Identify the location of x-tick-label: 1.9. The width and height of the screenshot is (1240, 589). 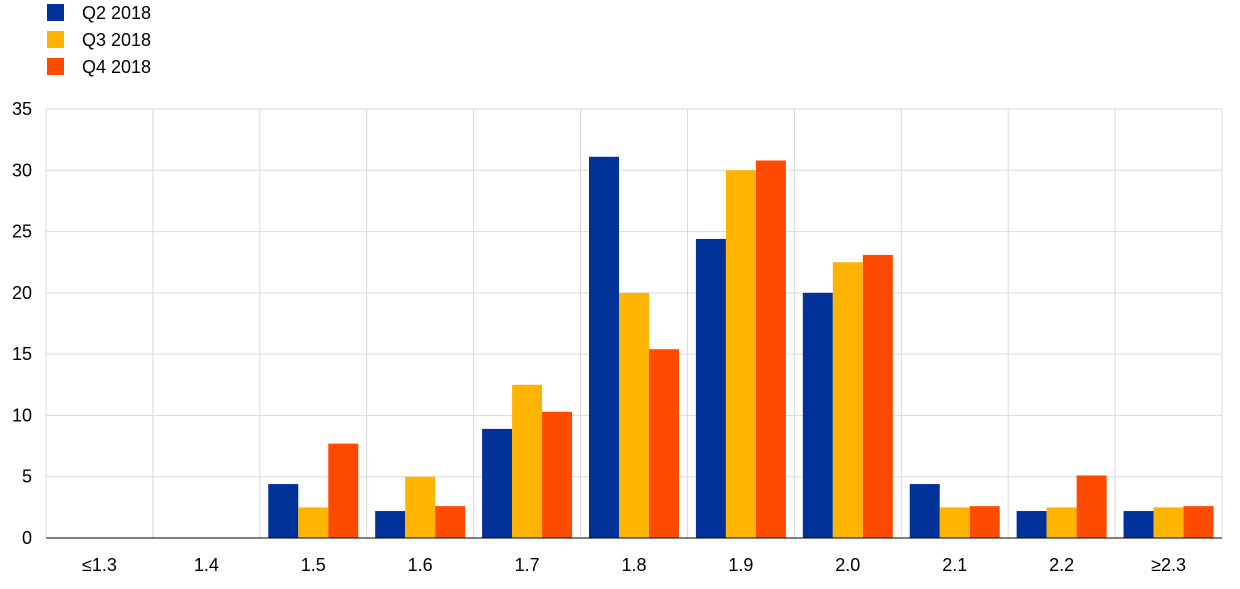
(740, 565).